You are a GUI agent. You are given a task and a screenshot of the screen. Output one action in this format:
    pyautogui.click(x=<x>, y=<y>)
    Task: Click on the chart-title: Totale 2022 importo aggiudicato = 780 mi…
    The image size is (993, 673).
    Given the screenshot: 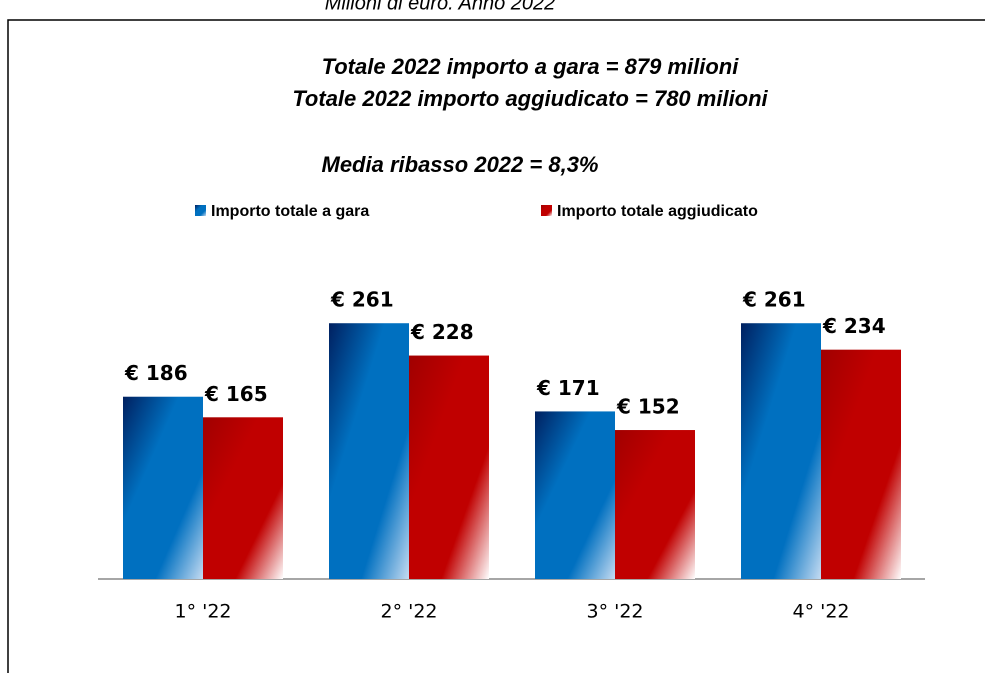 What is the action you would take?
    pyautogui.click(x=530, y=98)
    